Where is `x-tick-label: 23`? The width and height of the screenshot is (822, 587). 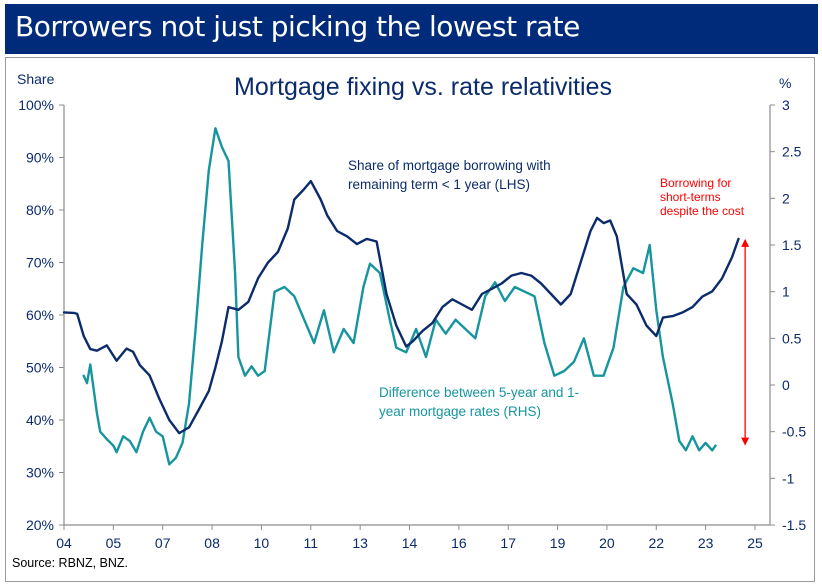 x-tick-label: 23 is located at coordinates (706, 543).